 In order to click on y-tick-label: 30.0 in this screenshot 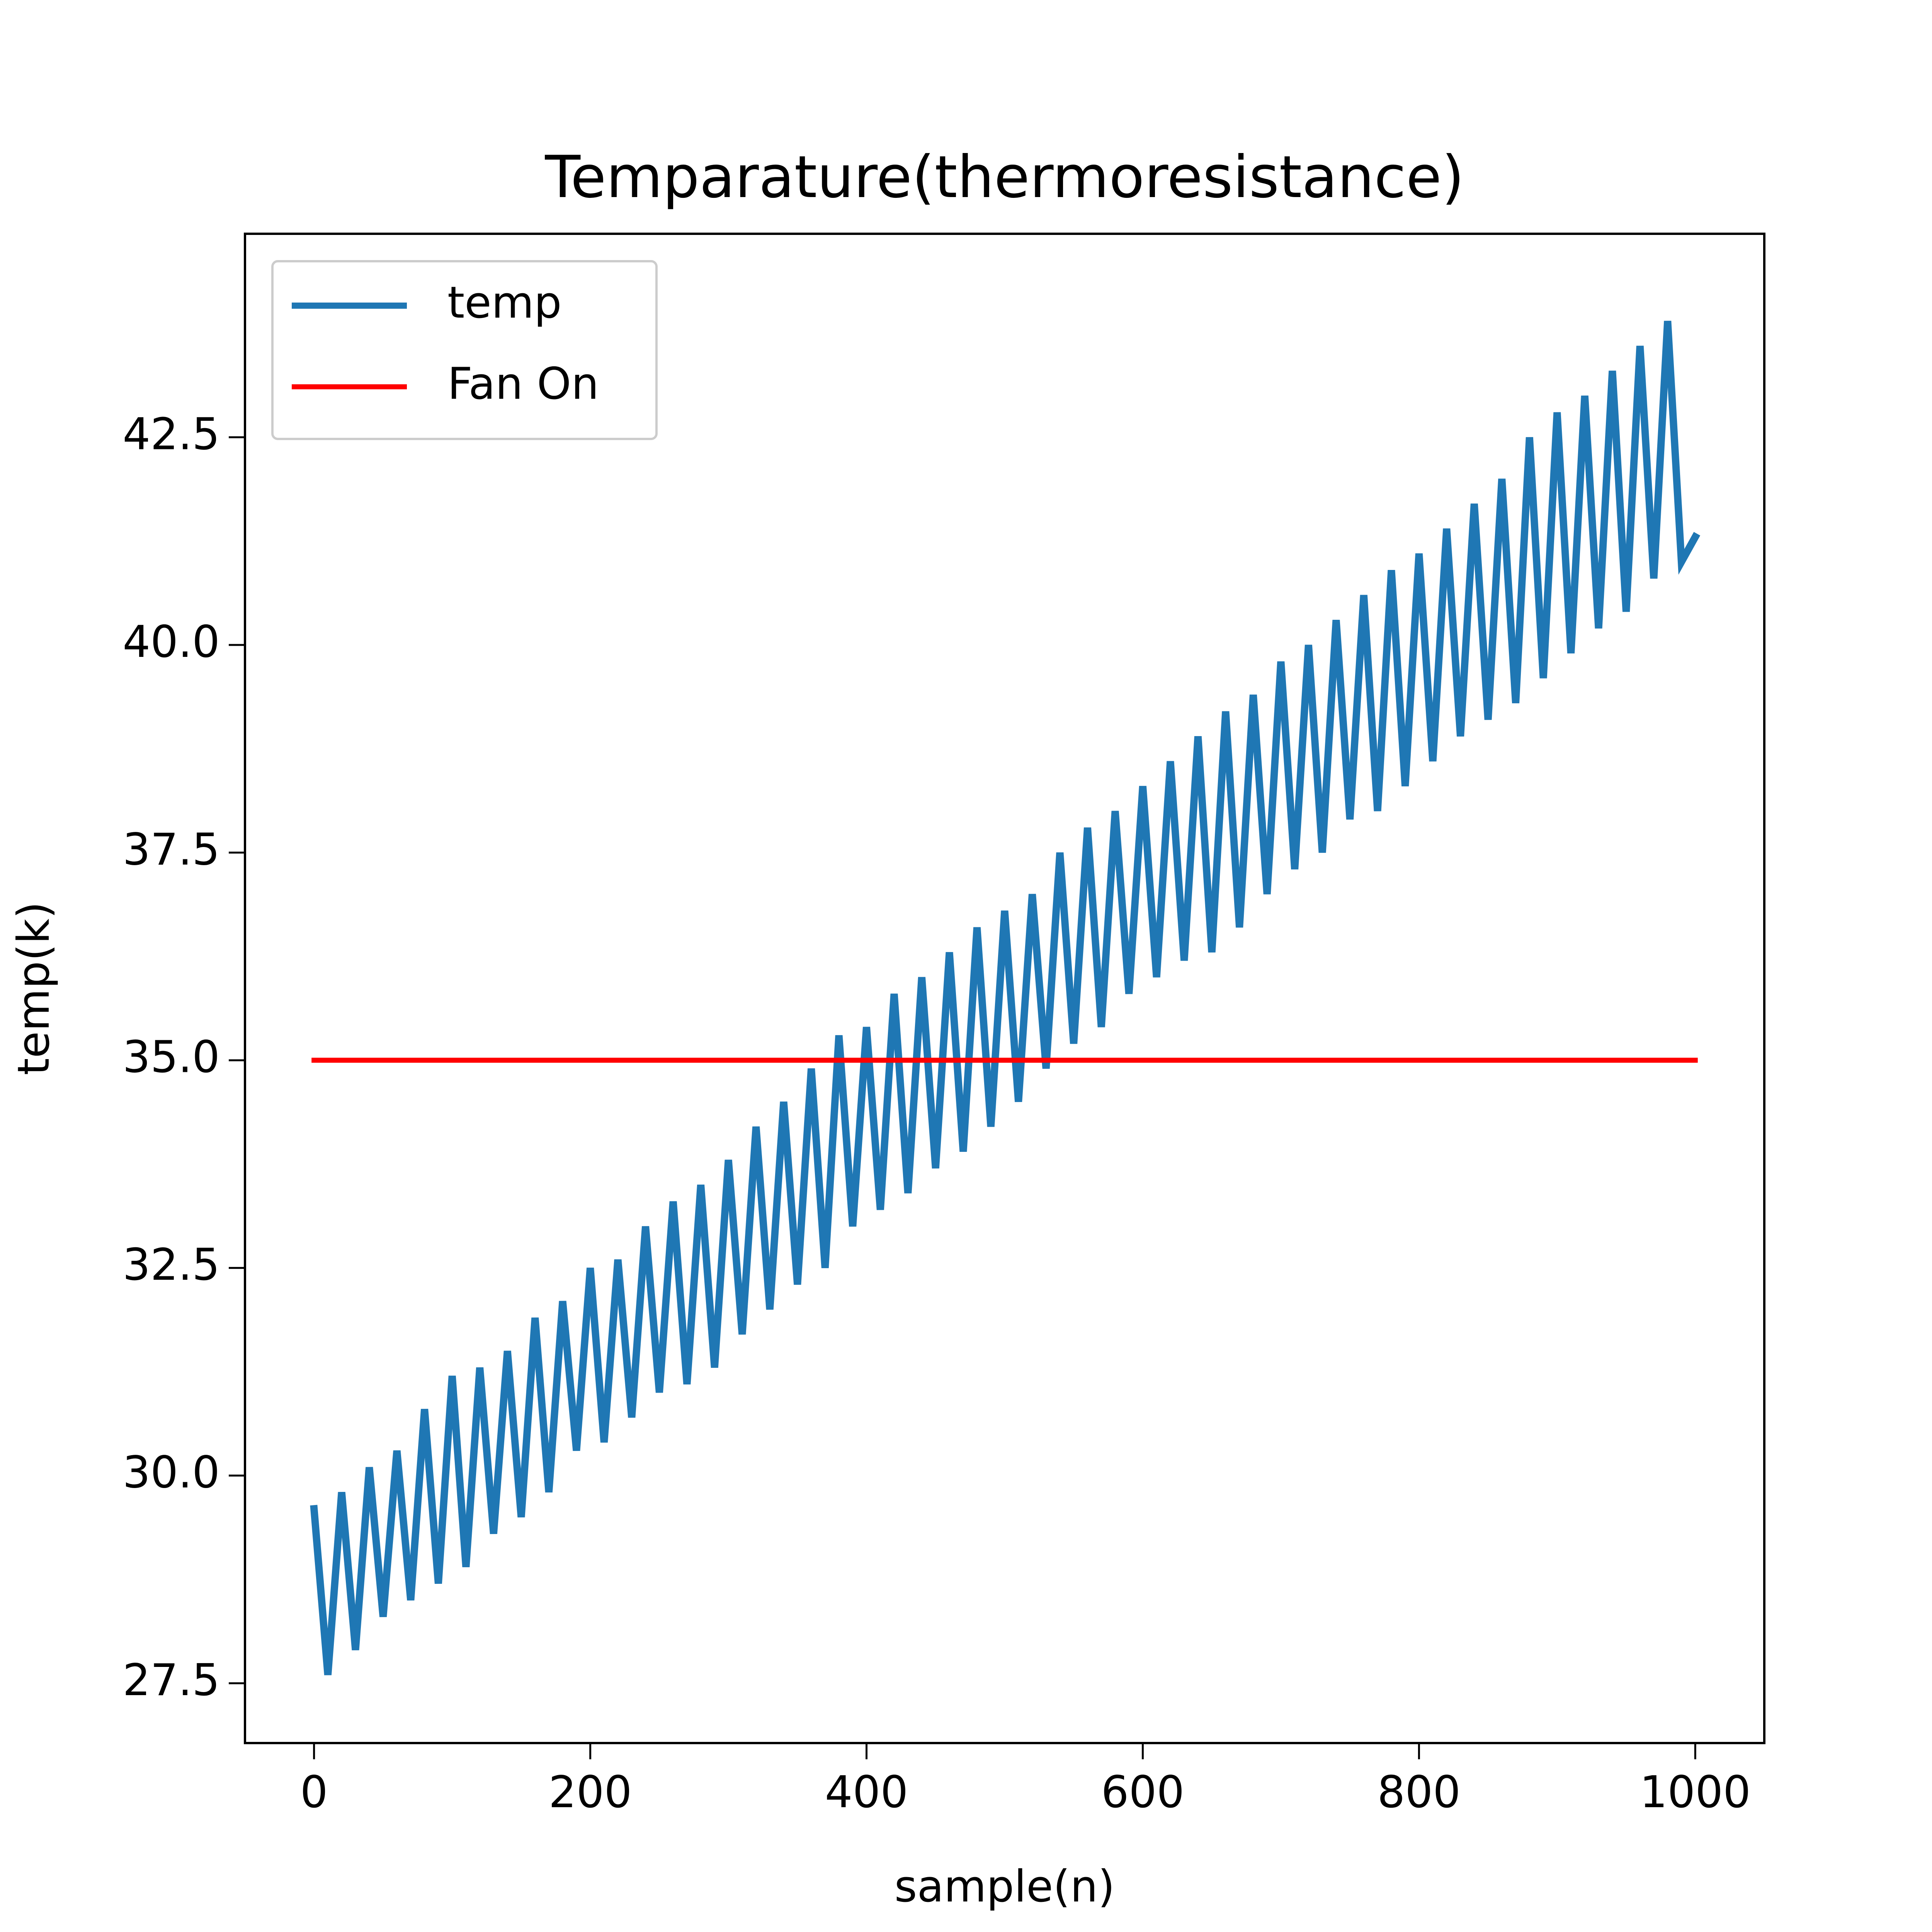, I will do `click(171, 1473)`.